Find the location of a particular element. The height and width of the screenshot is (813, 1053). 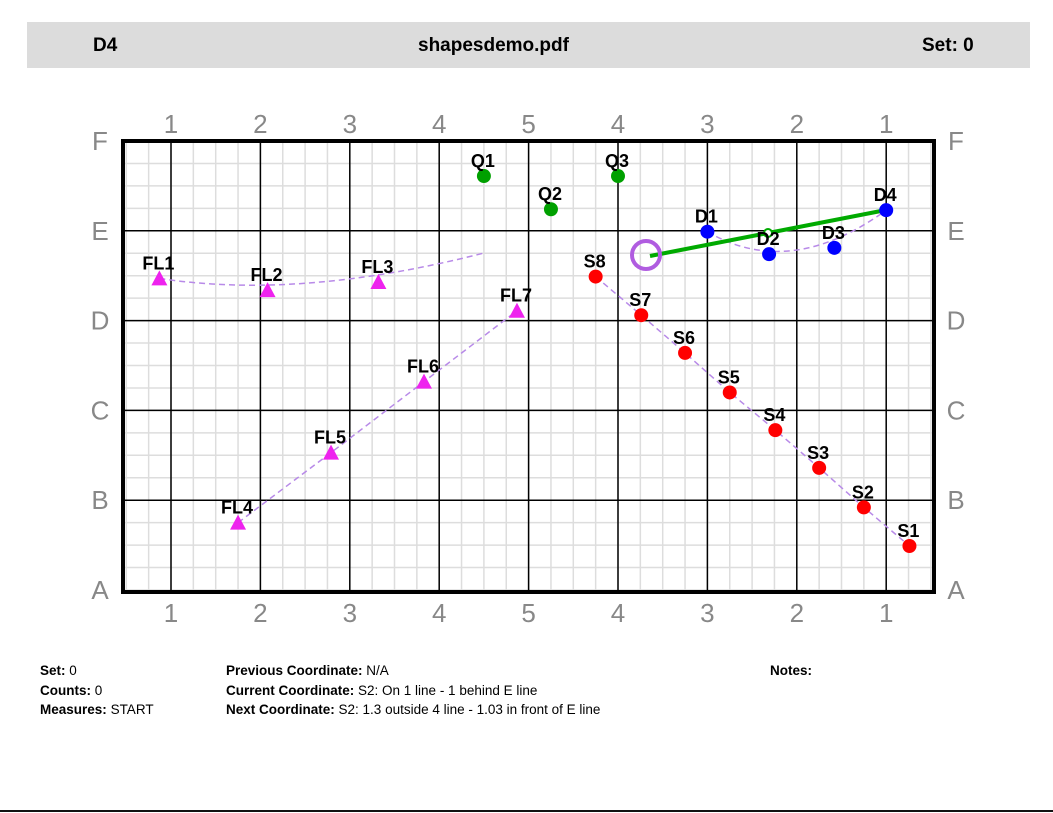

performer-dot-S7 is located at coordinates (641, 315).